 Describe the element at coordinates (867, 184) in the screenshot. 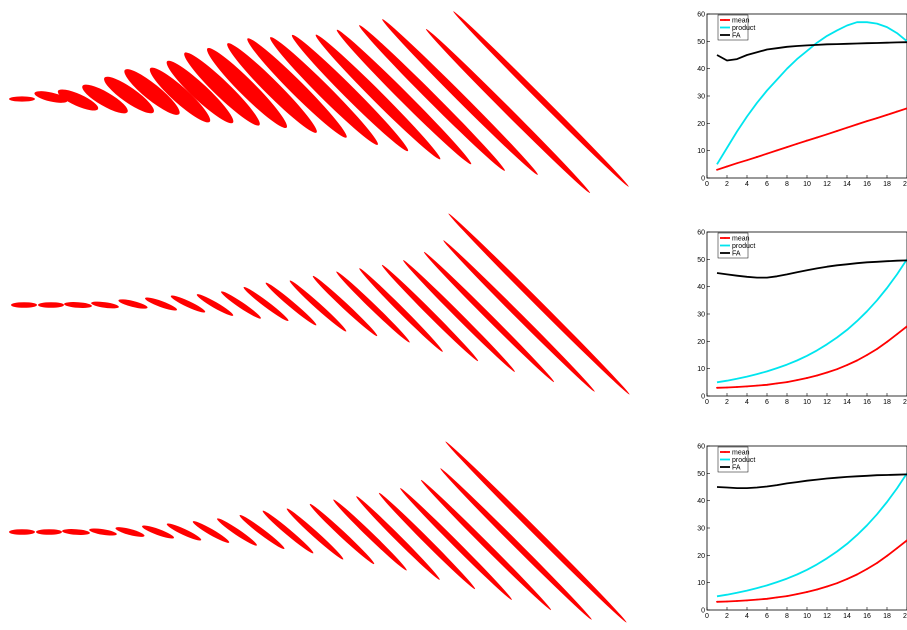

I see `x-tick-label: 16` at that location.